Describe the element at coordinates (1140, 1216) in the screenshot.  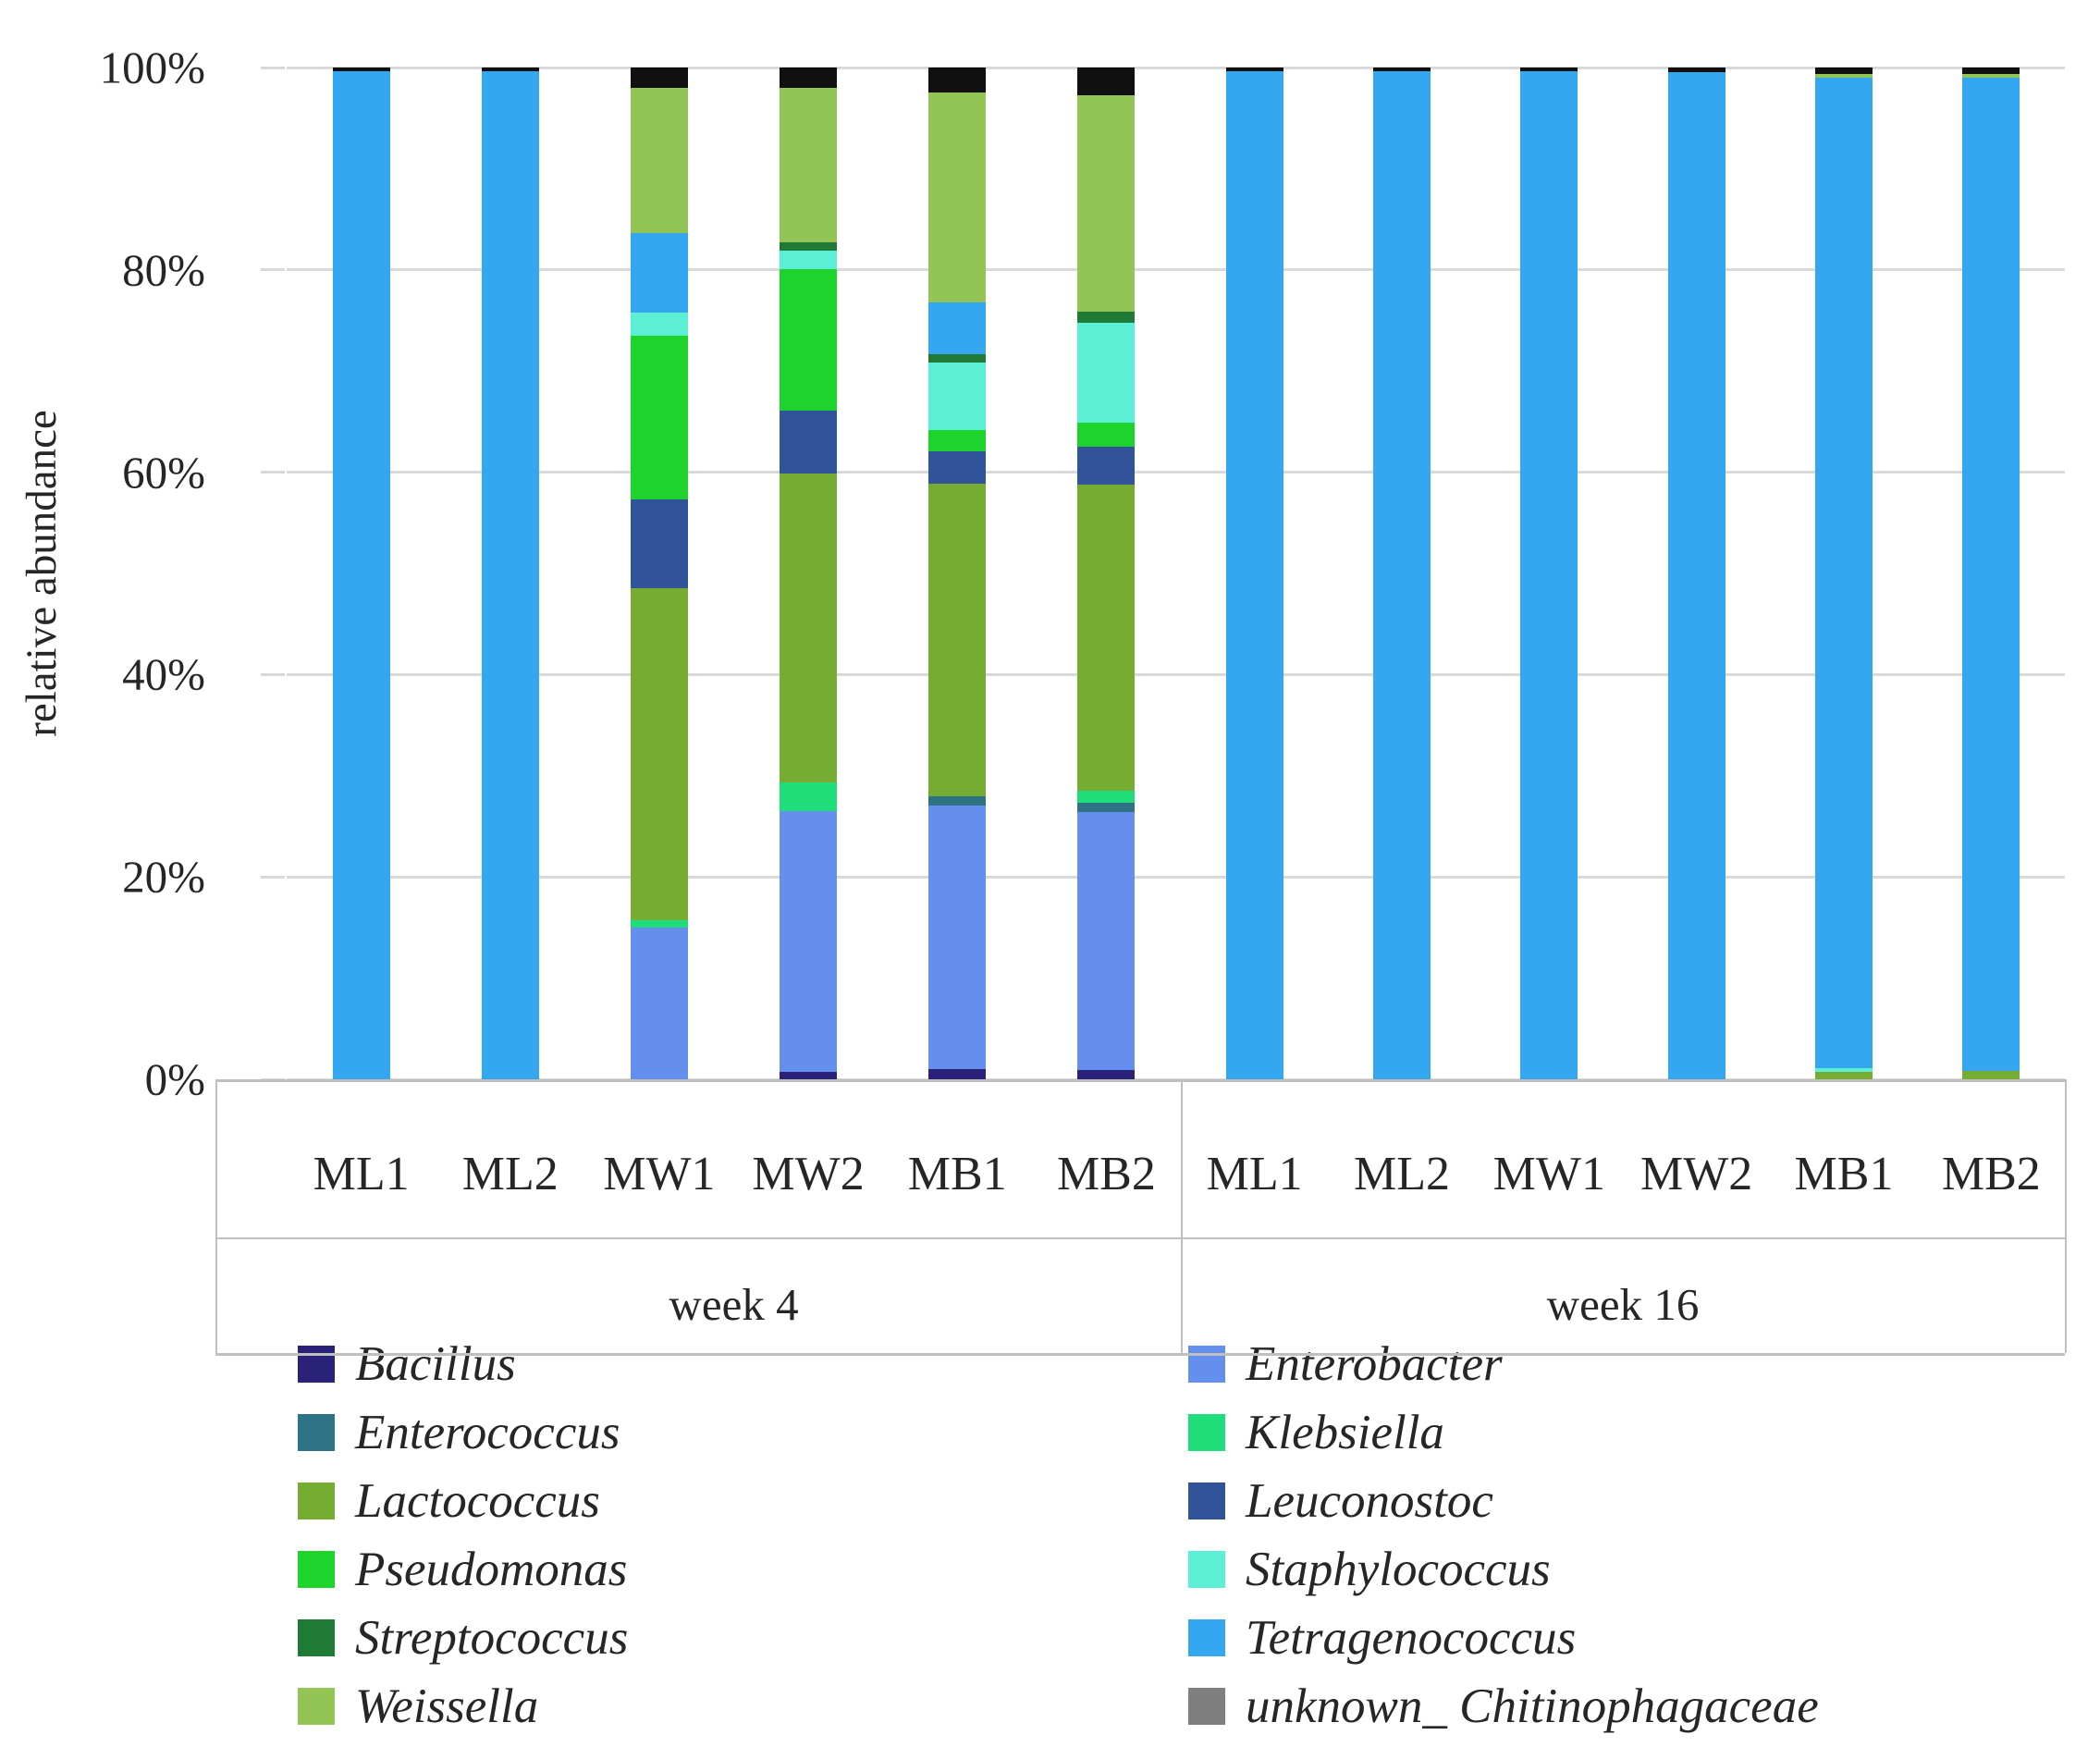
I see `category-axis-box` at that location.